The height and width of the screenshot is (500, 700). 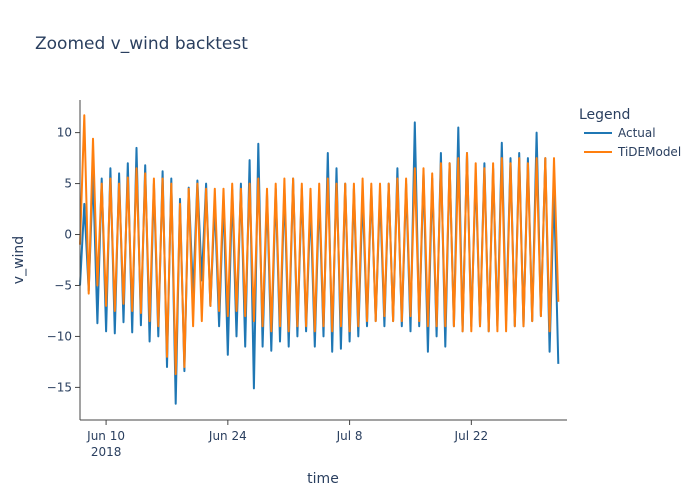 What do you see at coordinates (63, 260) in the screenshot?
I see `y-axis-ticks: 10 5 0 −5 −10 −15` at bounding box center [63, 260].